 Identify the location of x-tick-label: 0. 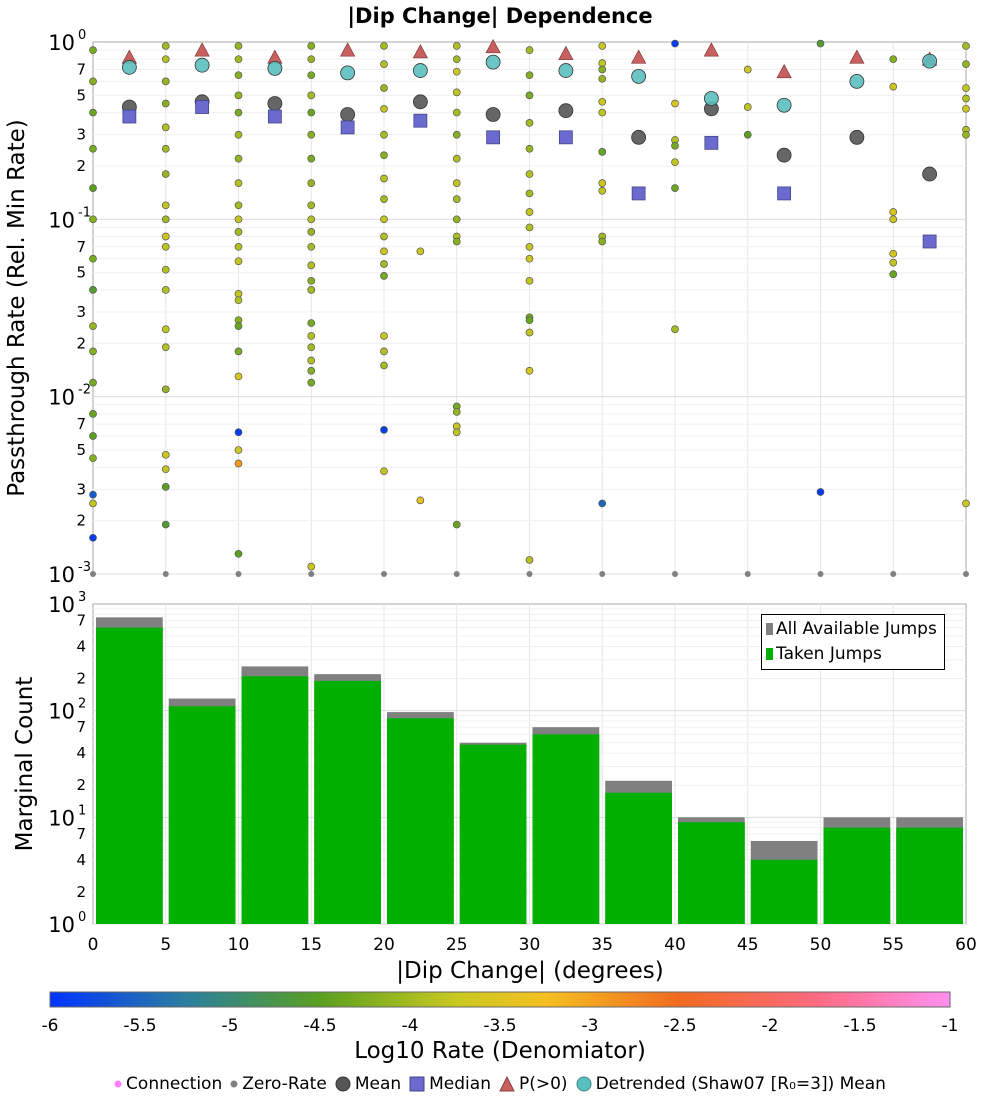
(93, 945).